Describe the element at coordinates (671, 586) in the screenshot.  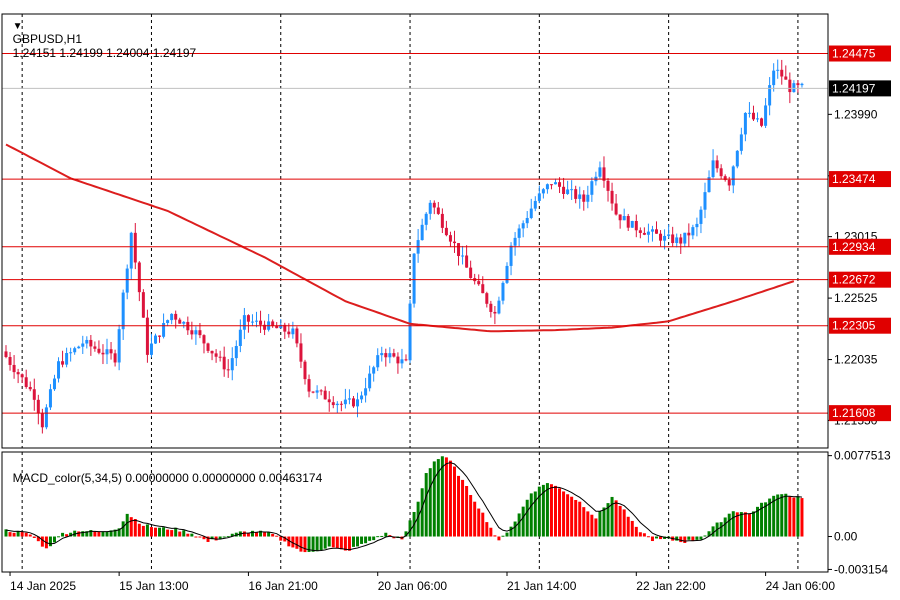
I see `time-tick-label: 22 Jan 22:00` at that location.